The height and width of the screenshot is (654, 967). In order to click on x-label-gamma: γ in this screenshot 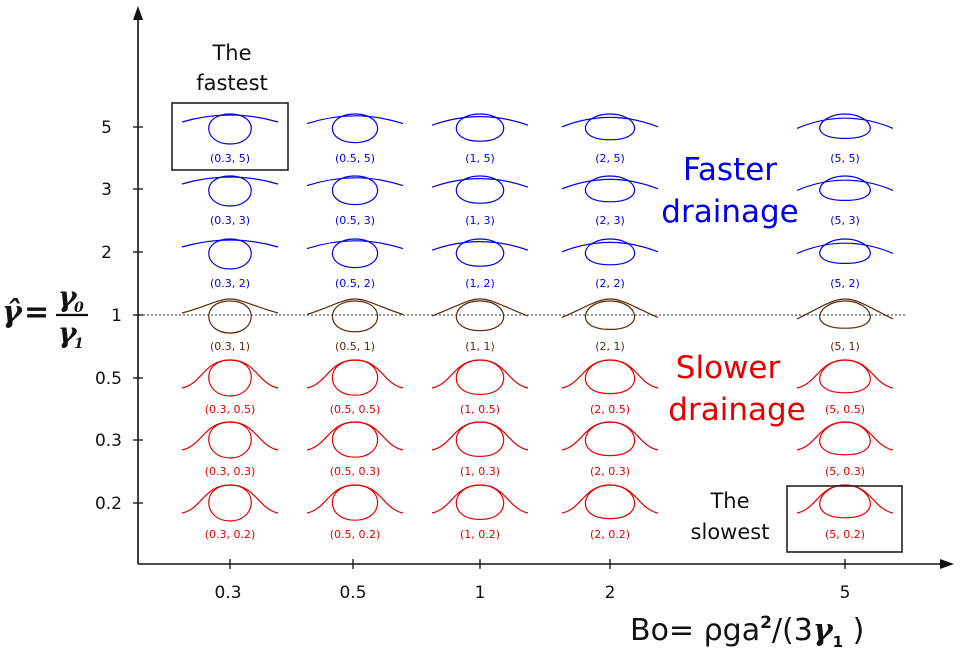, I will do `click(823, 630)`.